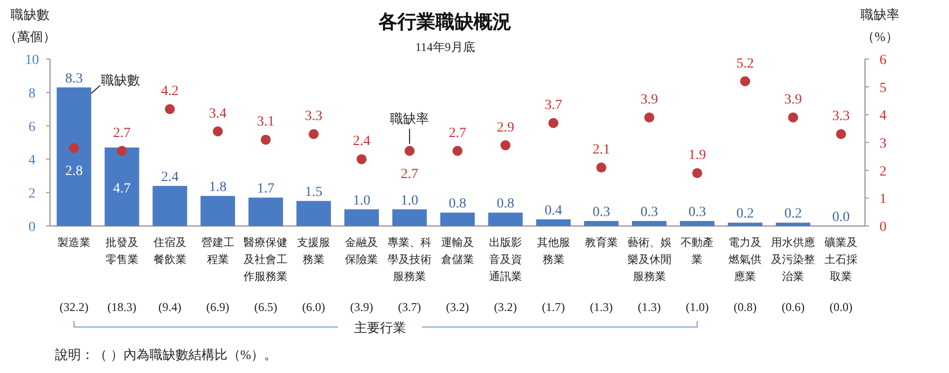 This screenshot has width=949, height=373. What do you see at coordinates (362, 307) in the screenshot?
I see `text: (3.9)` at bounding box center [362, 307].